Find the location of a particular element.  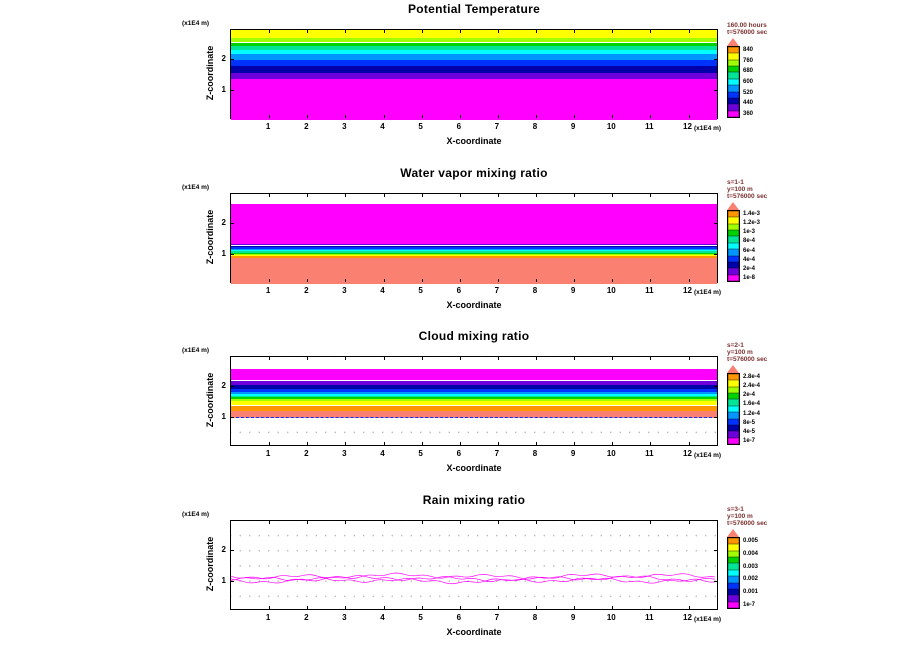

legend-arrow-icon is located at coordinates (733, 369).